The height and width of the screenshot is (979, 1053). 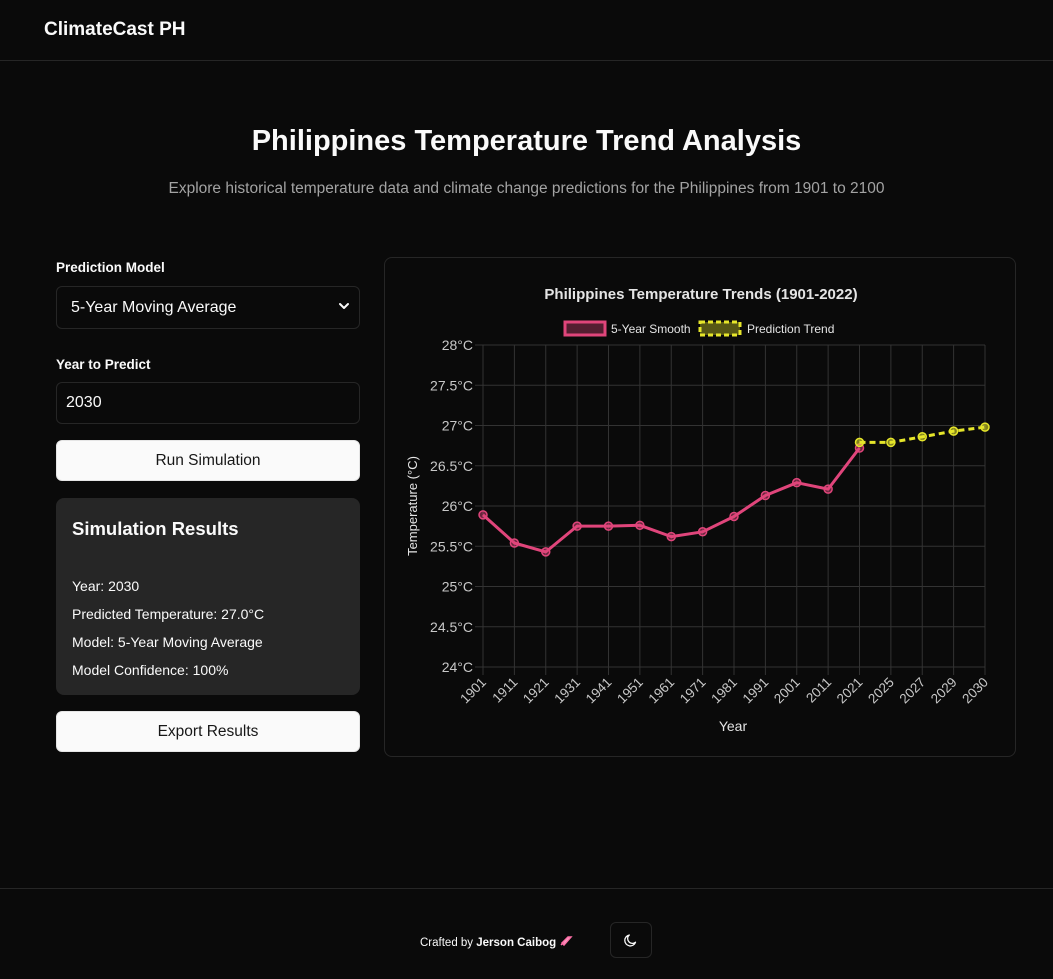 I want to click on theme-toggle-button, so click(x=631, y=940).